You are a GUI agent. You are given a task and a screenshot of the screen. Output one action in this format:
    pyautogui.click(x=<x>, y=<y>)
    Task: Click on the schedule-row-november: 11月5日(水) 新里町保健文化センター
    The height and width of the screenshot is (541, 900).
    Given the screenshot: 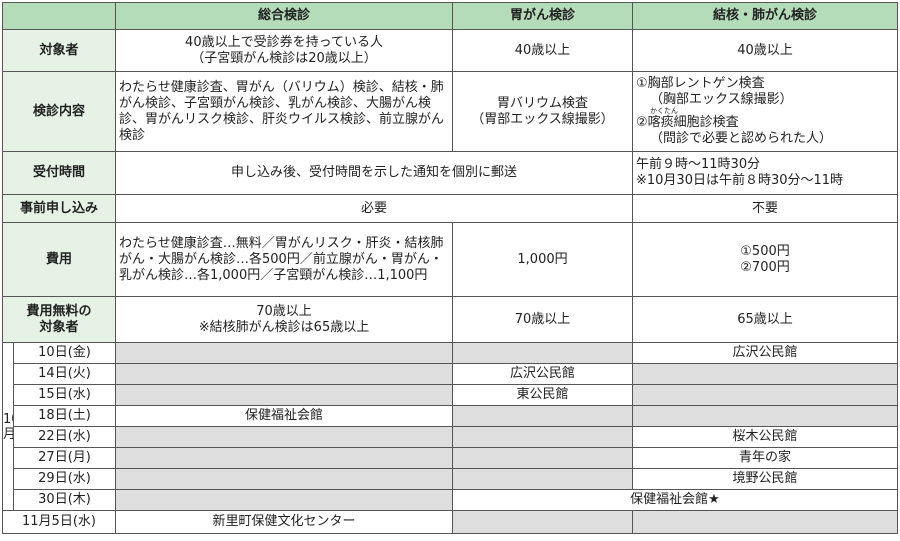 What is the action you would take?
    pyautogui.click(x=450, y=522)
    